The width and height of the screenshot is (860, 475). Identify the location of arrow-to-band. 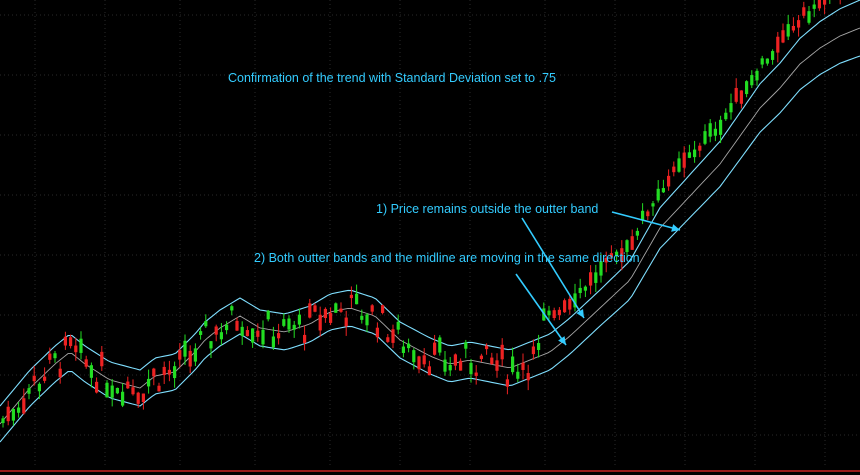
(553, 268).